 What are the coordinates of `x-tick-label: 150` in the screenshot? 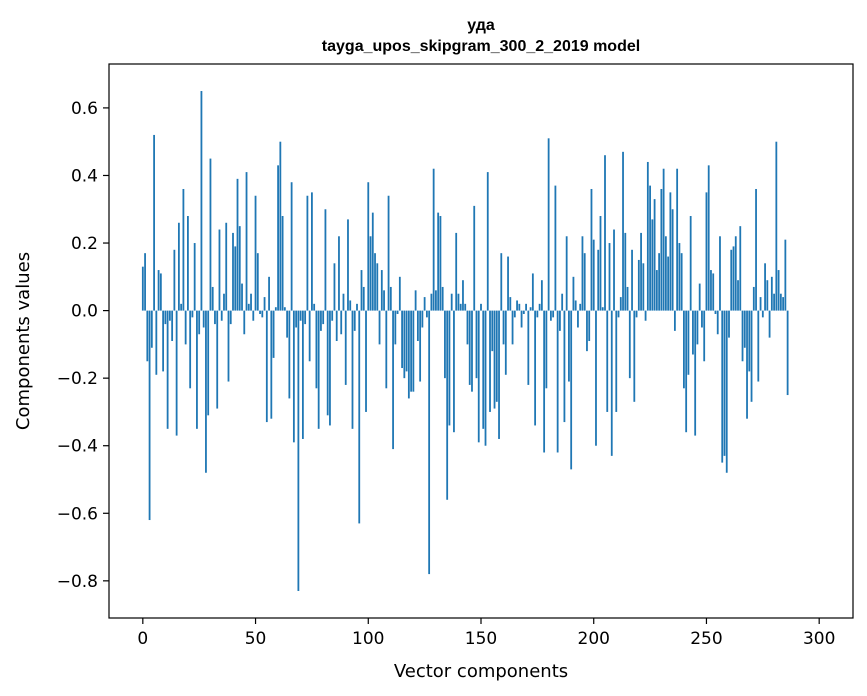 It's located at (481, 639).